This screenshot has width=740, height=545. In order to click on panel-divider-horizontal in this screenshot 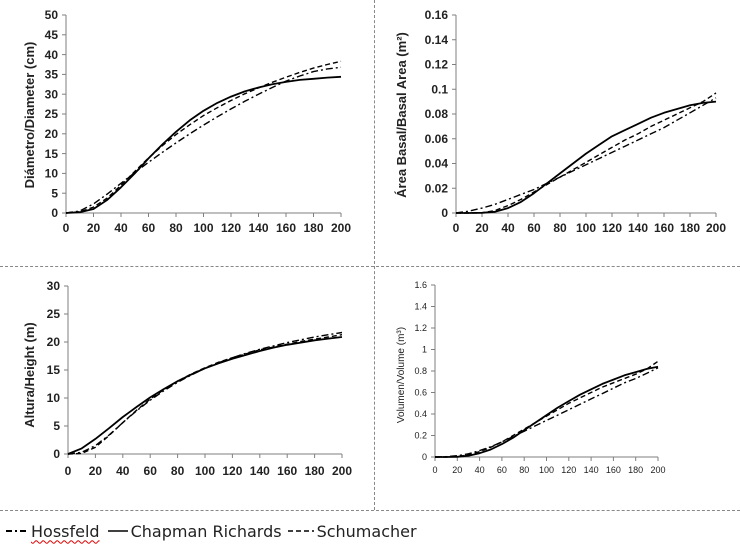, I will do `click(370, 266)`.